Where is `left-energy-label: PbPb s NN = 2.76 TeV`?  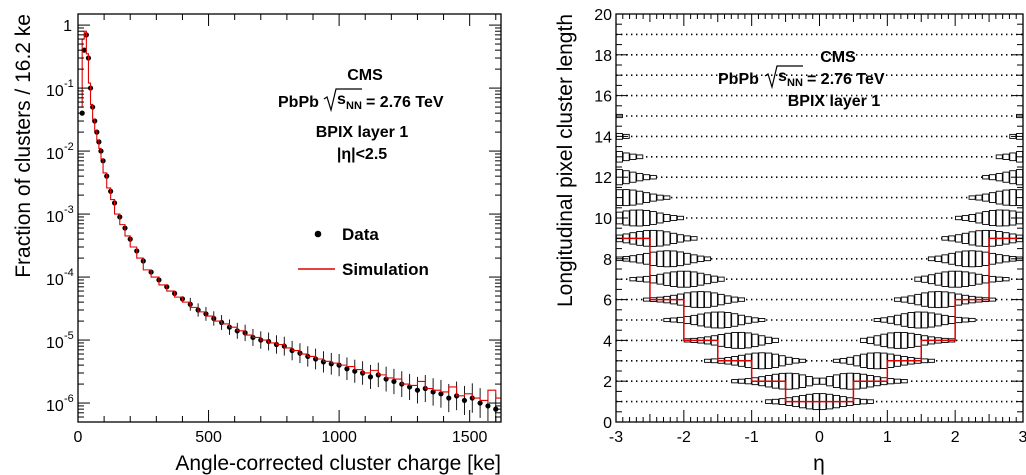 left-energy-label: PbPb s NN = 2.76 TeV is located at coordinates (361, 100).